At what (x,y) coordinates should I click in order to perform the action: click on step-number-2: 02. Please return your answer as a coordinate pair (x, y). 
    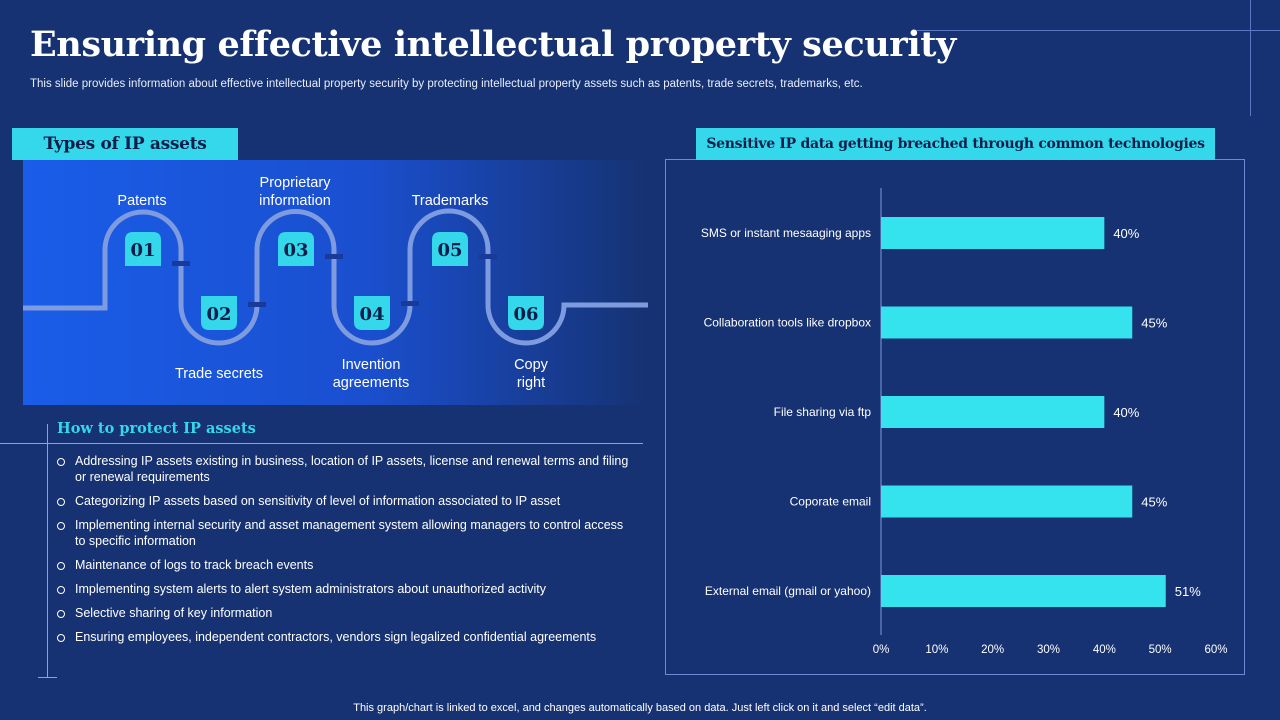
    Looking at the image, I should click on (218, 314).